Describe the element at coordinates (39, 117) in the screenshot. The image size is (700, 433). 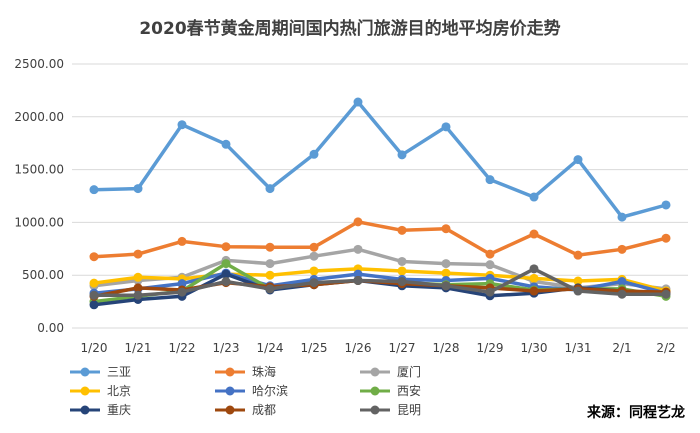
I see `y-tick-label: 2000.00` at that location.